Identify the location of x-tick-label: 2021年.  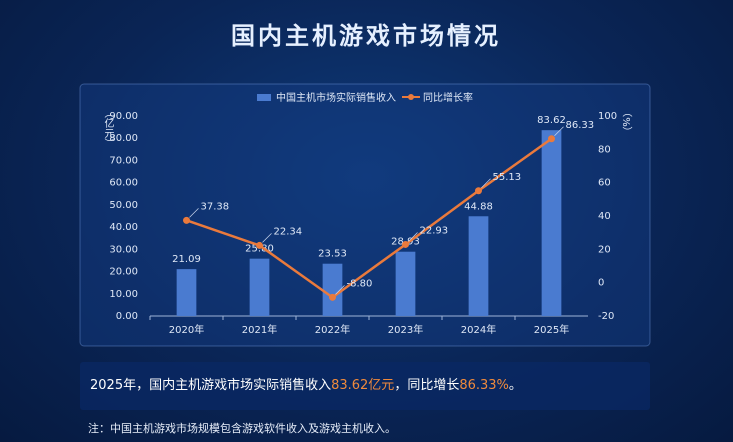
(259, 329).